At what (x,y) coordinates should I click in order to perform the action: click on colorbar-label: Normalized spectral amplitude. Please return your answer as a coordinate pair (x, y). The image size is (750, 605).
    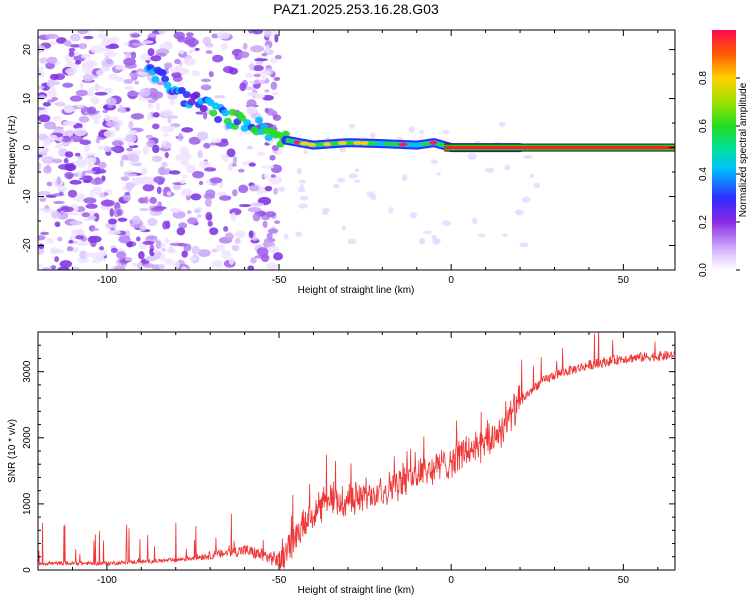
    Looking at the image, I should click on (743, 149).